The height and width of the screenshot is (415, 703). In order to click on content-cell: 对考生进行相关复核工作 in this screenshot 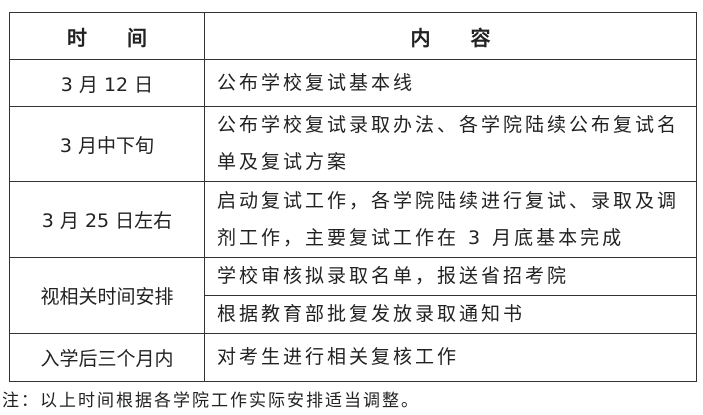, I will do `click(450, 357)`.